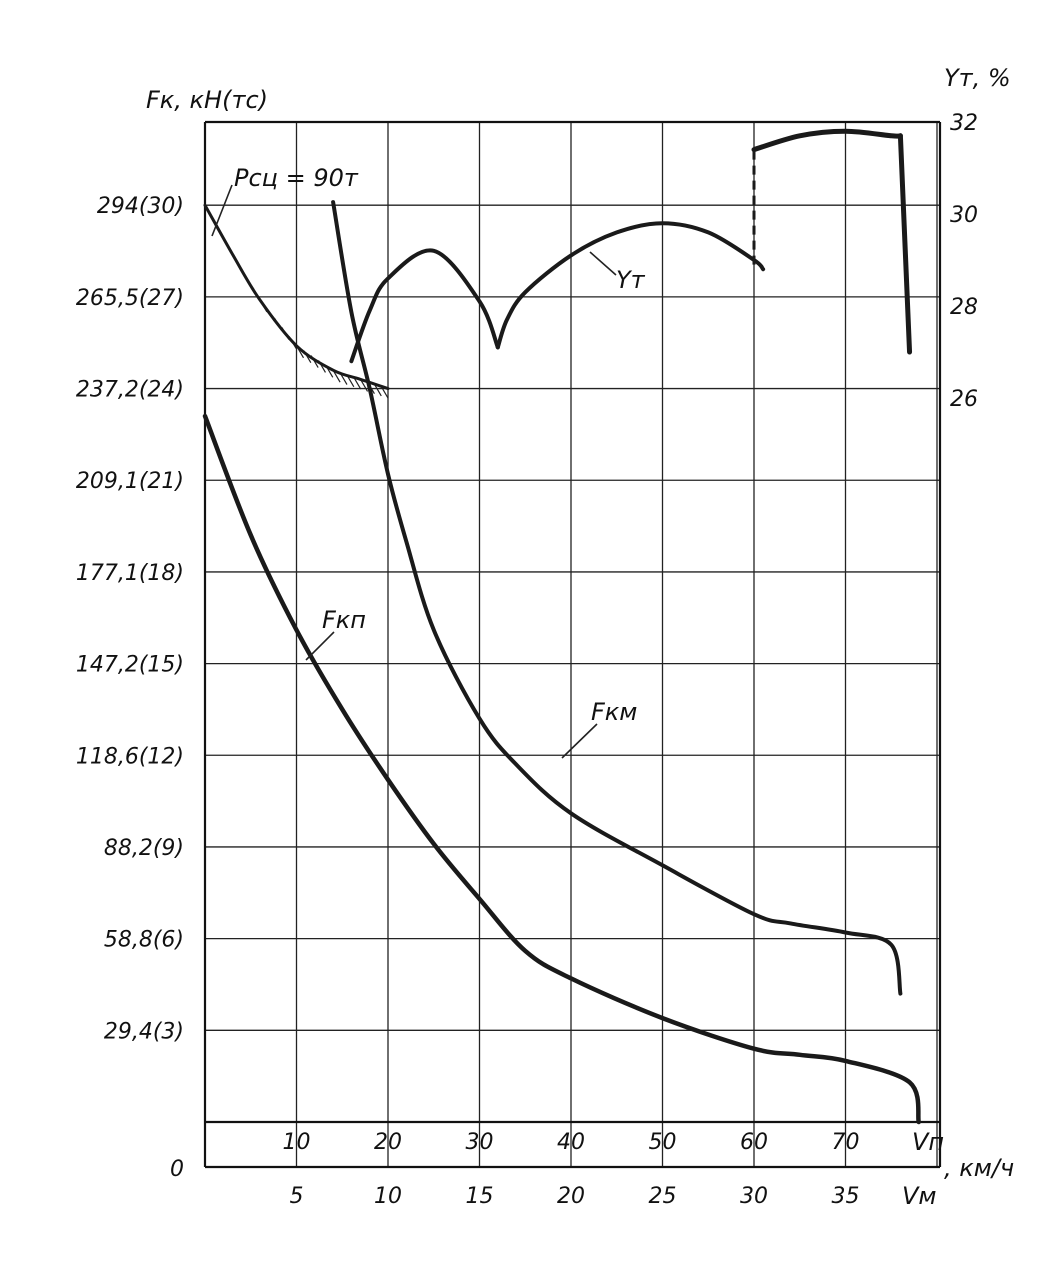  I want to click on series-label-fkp: Fкп, so click(344, 620).